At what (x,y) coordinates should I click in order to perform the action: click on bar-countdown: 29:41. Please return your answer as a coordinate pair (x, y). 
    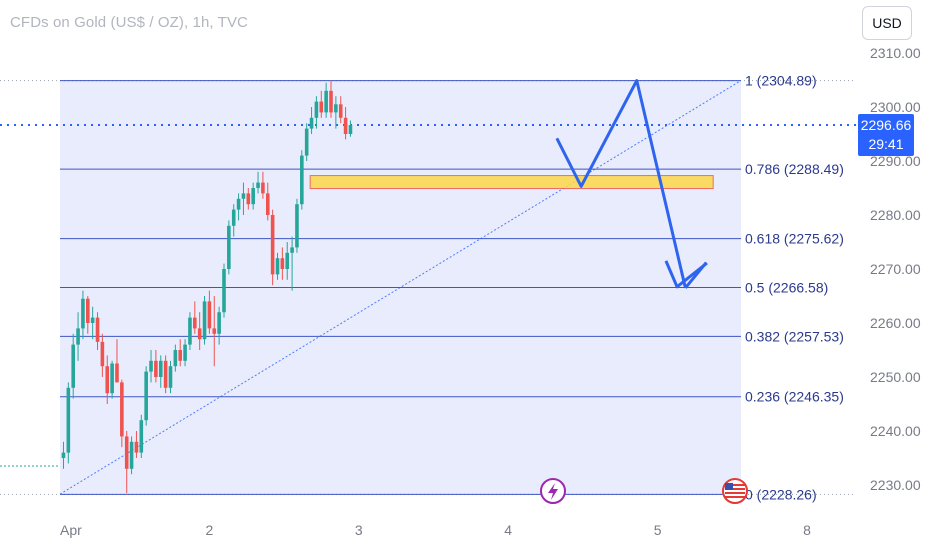
    Looking at the image, I should click on (886, 144).